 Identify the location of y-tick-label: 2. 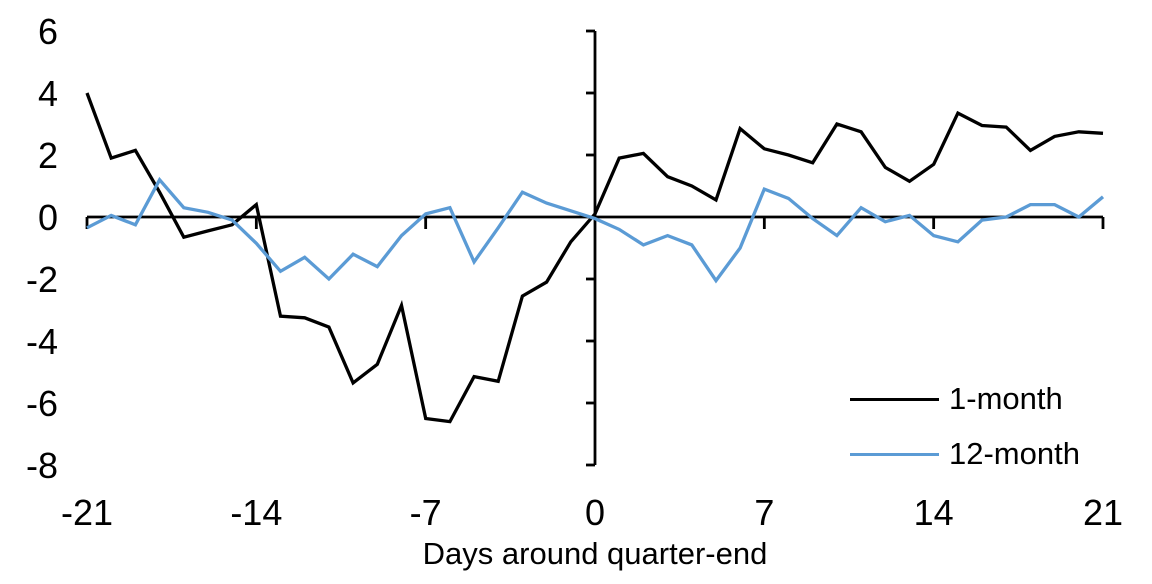
(48, 155).